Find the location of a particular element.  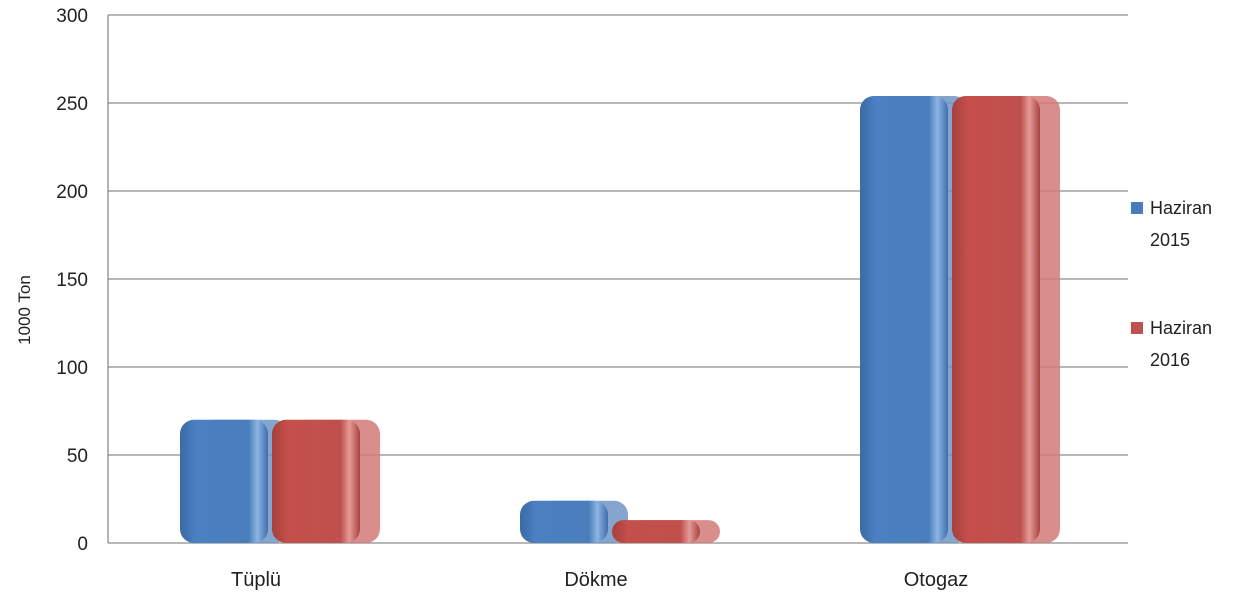

x-axis-categories: Tüplü Dökme Otogaz is located at coordinates (599, 580).